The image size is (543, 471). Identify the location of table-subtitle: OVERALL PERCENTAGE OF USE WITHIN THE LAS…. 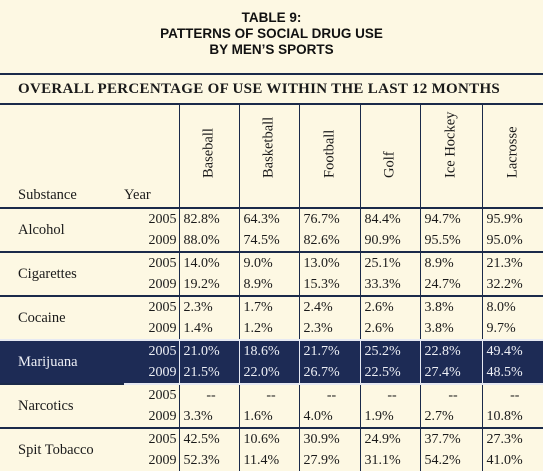
(271, 89).